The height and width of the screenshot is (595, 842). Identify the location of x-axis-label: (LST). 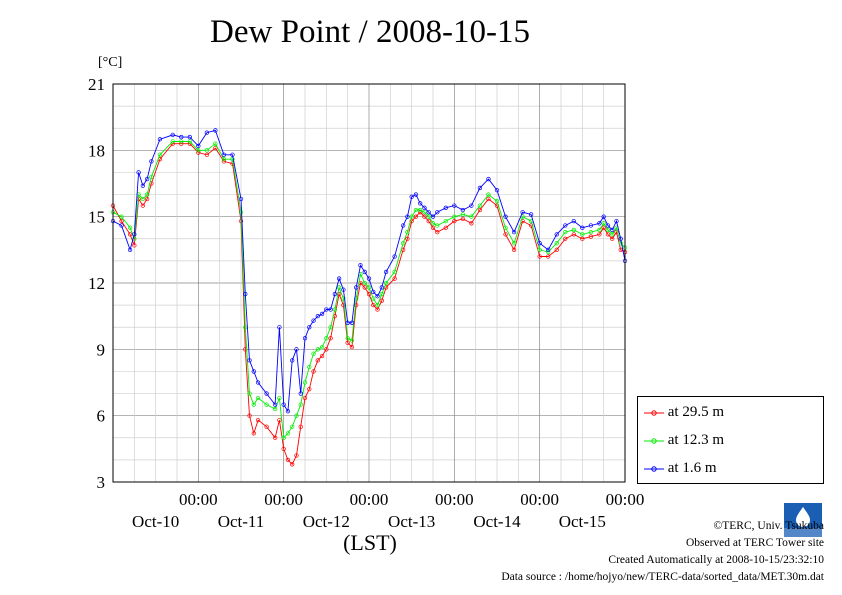
(370, 542).